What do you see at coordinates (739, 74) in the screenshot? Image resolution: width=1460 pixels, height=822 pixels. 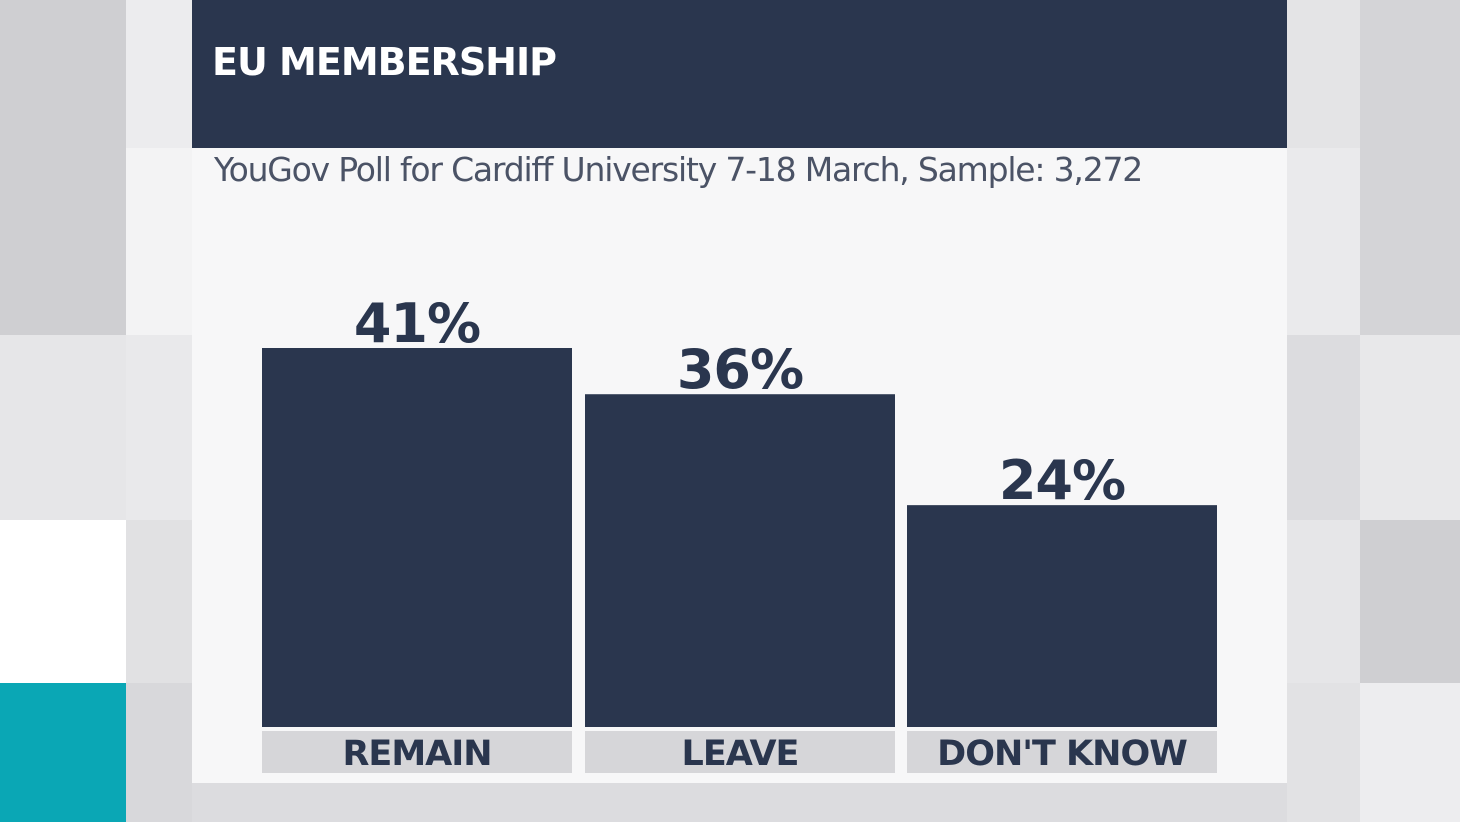 I see `header-bar` at bounding box center [739, 74].